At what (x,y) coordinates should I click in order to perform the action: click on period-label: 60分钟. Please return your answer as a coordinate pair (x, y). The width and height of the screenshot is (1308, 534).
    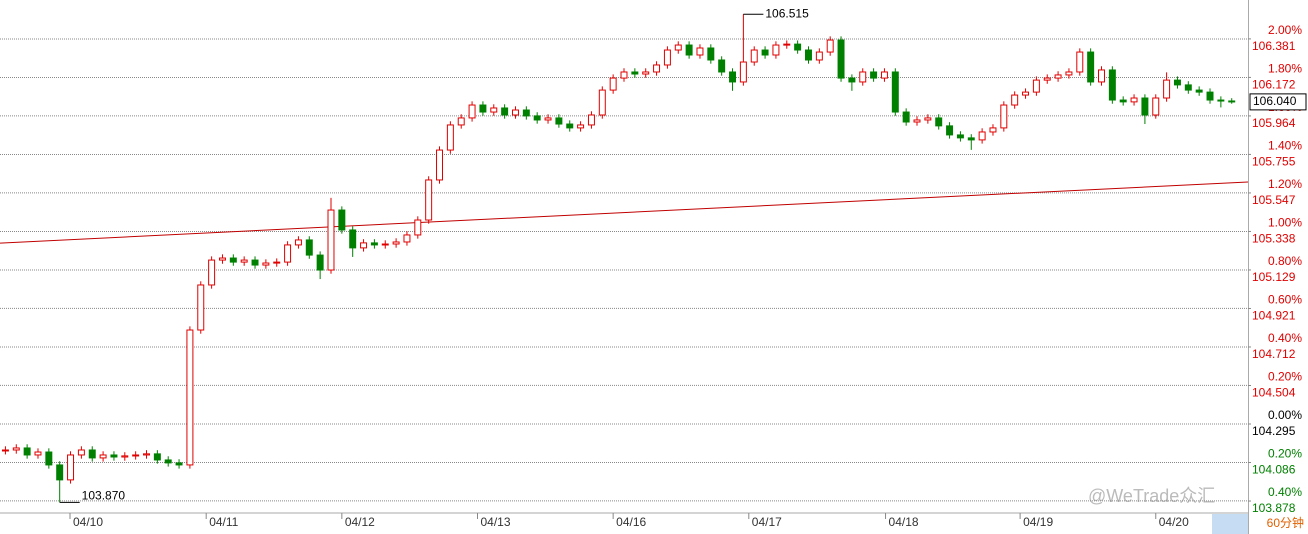
    Looking at the image, I should click on (1285, 522).